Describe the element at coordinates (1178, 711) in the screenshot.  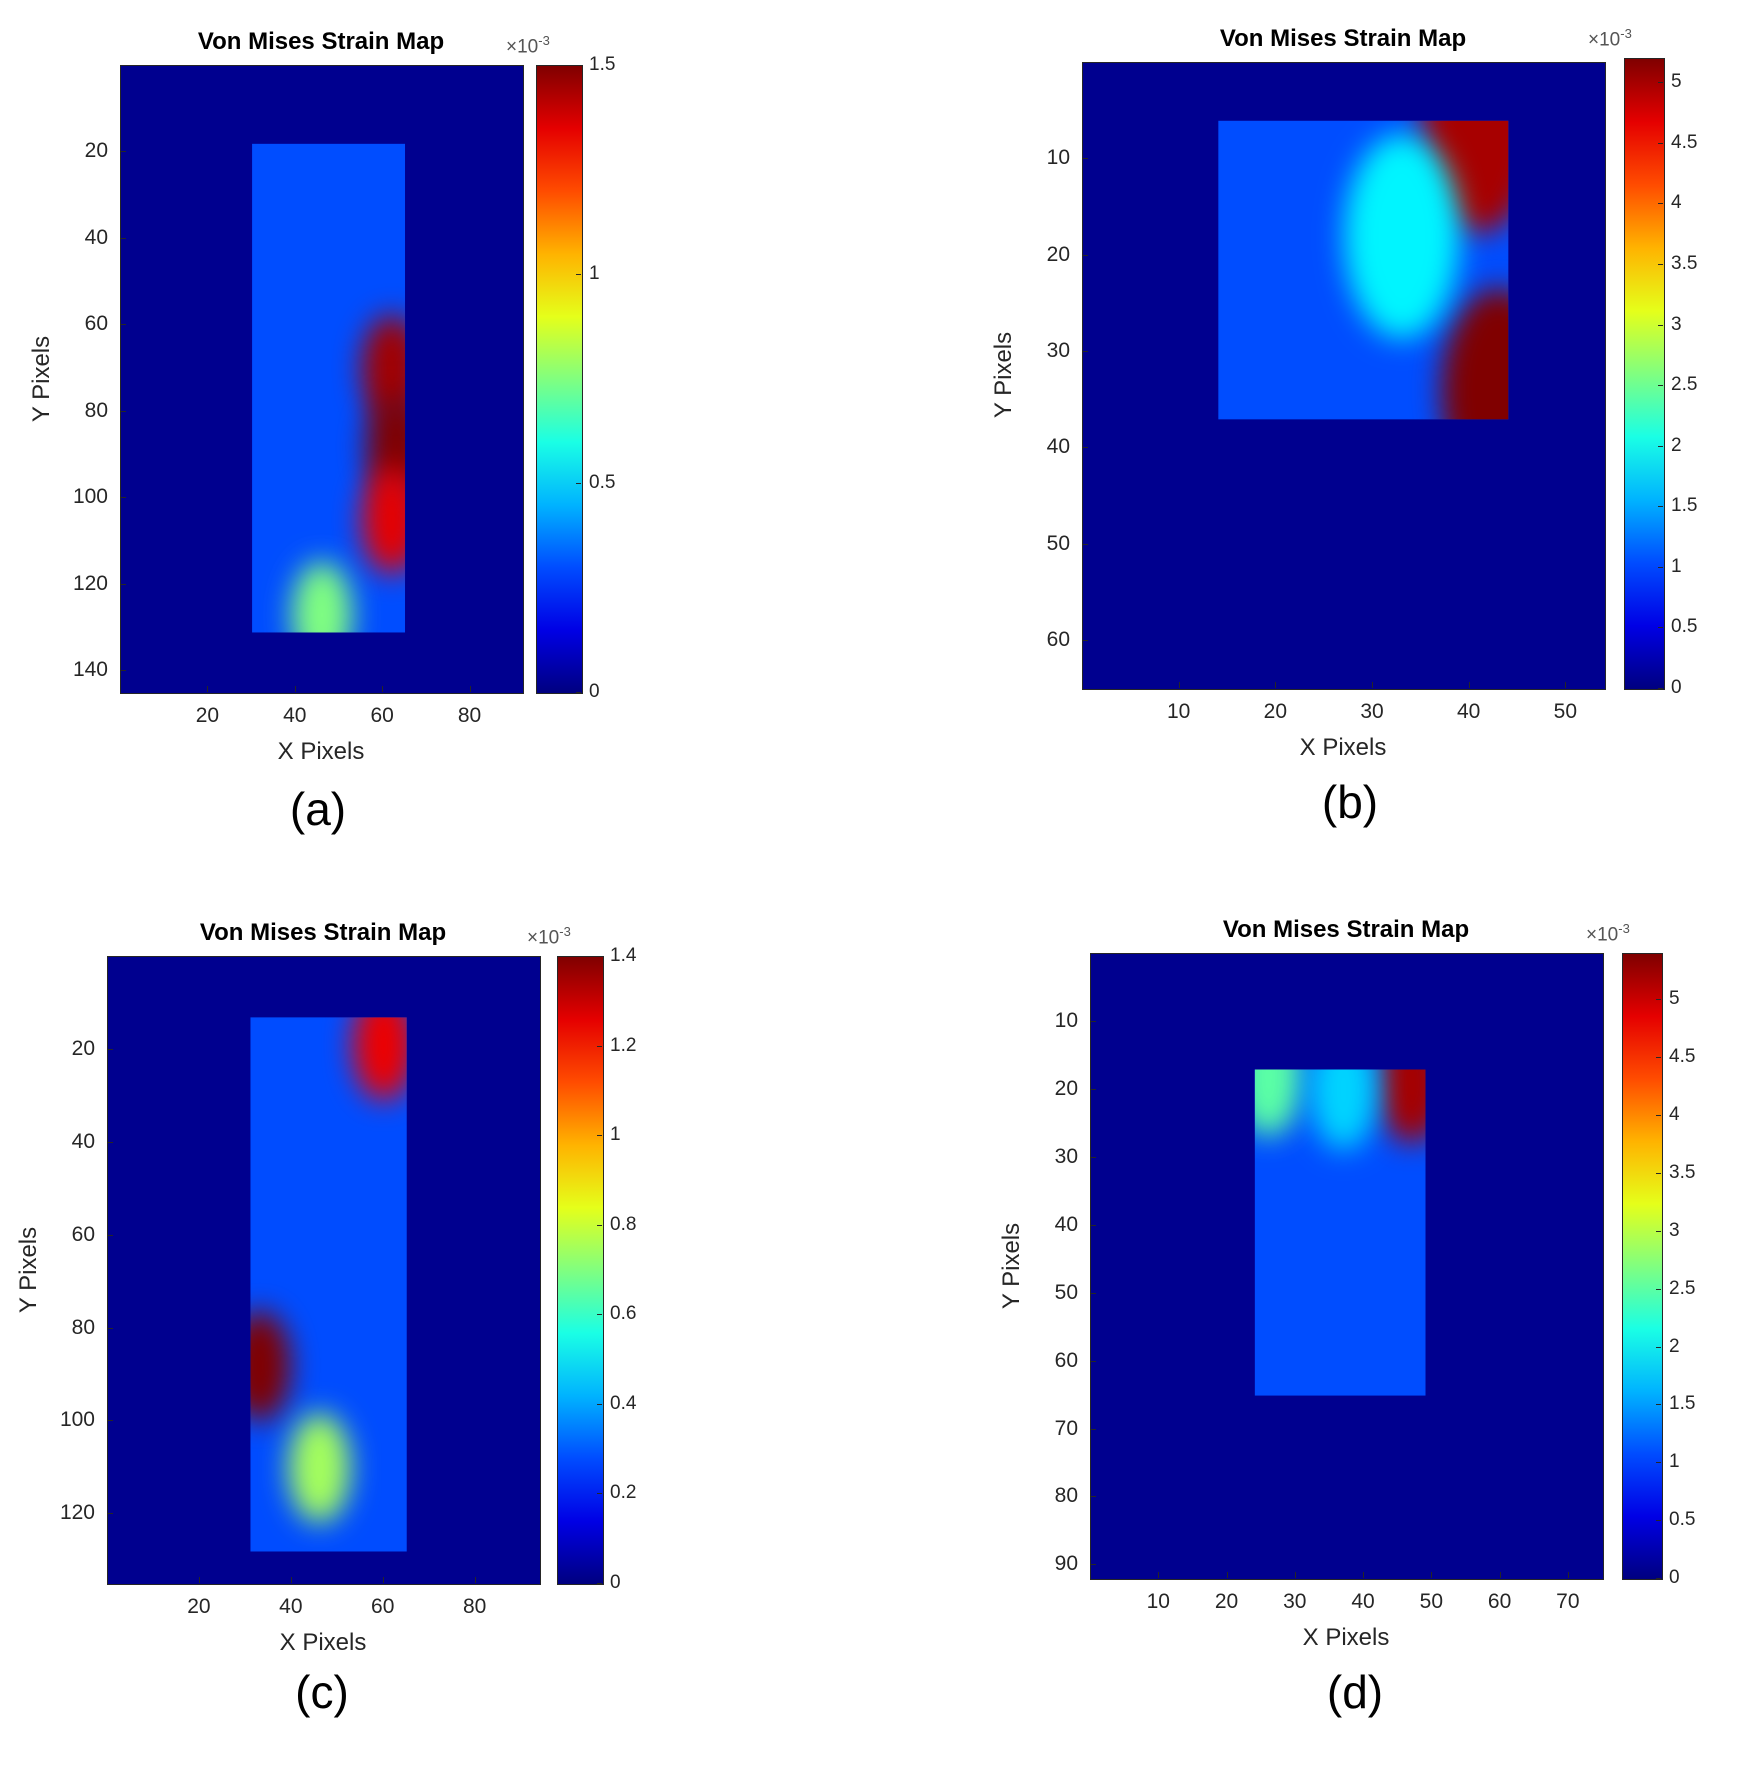
I see `x-tick-label: 10` at that location.